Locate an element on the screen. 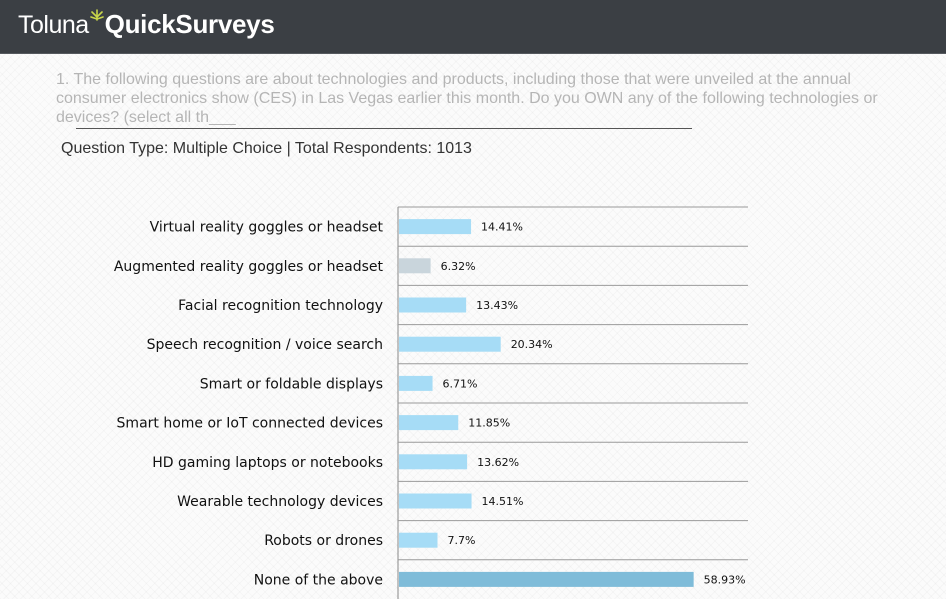  toluna-quicksurveys-logo: Toluna QuickSurveys is located at coordinates (146, 24).